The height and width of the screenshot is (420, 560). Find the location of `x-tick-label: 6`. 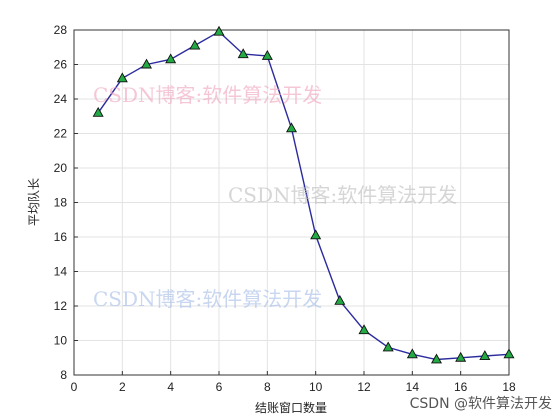

x-tick-label: 6 is located at coordinates (219, 387).